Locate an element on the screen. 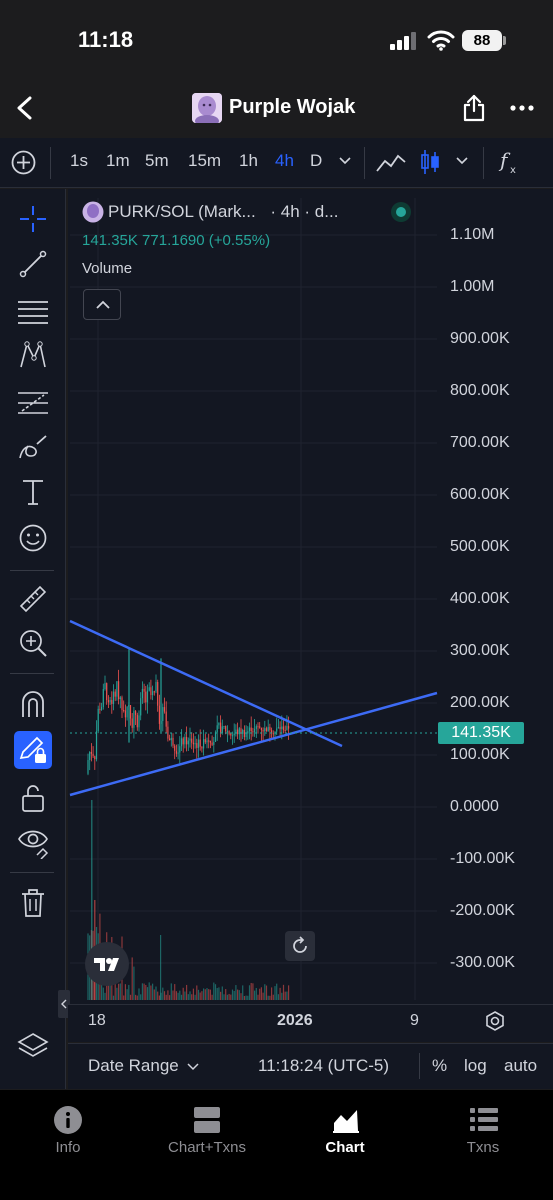 This screenshot has height=1200, width=553. y-axis-label: -200.00K is located at coordinates (482, 910).